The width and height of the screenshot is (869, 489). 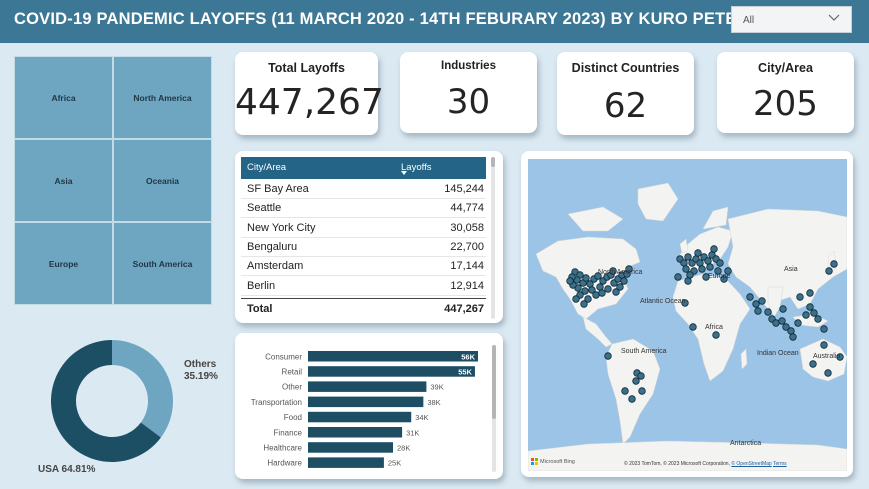 I want to click on donut-slice-usa, so click(x=105, y=401).